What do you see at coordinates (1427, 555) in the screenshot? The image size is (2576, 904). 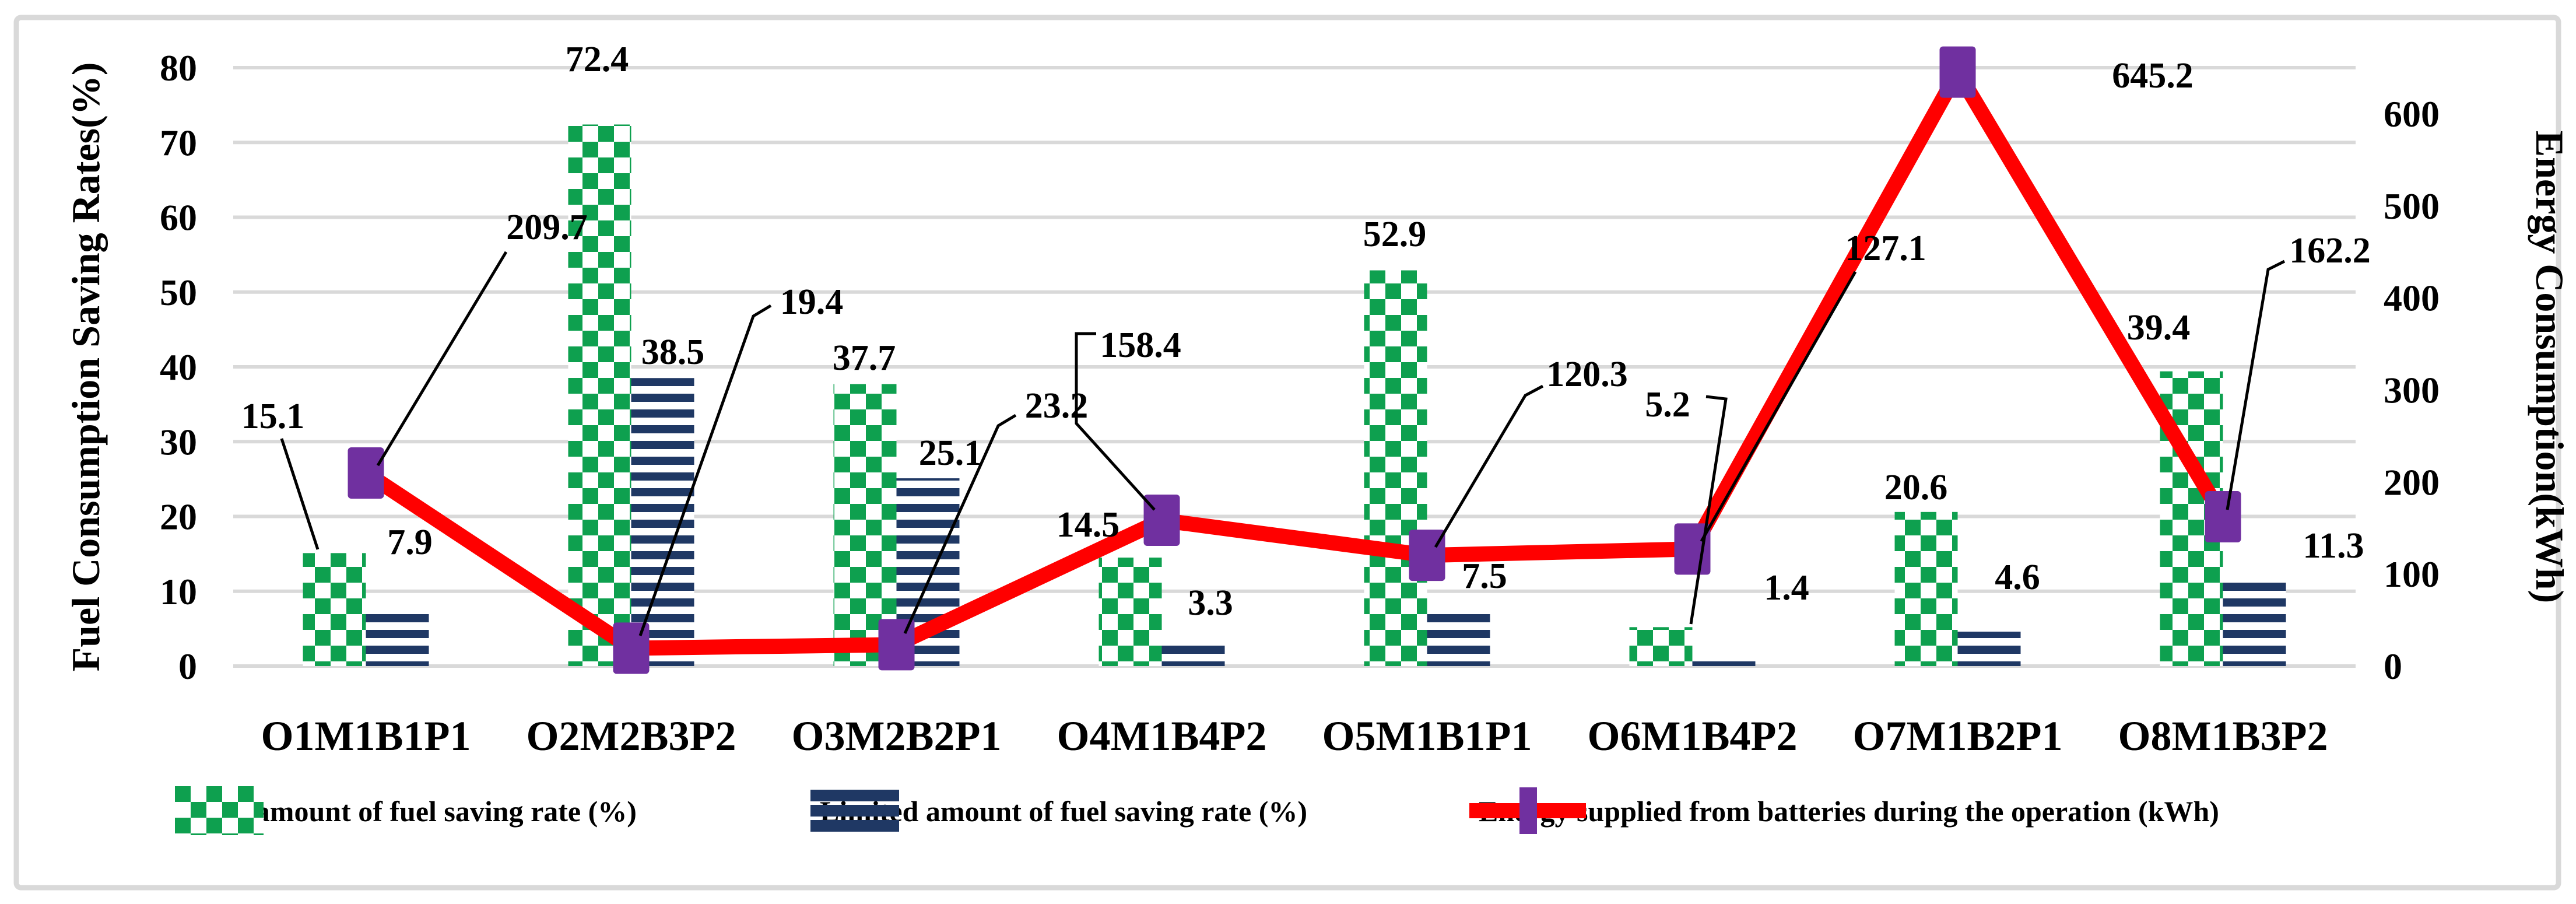 I see `energy-marker-O5M1B1P1` at bounding box center [1427, 555].